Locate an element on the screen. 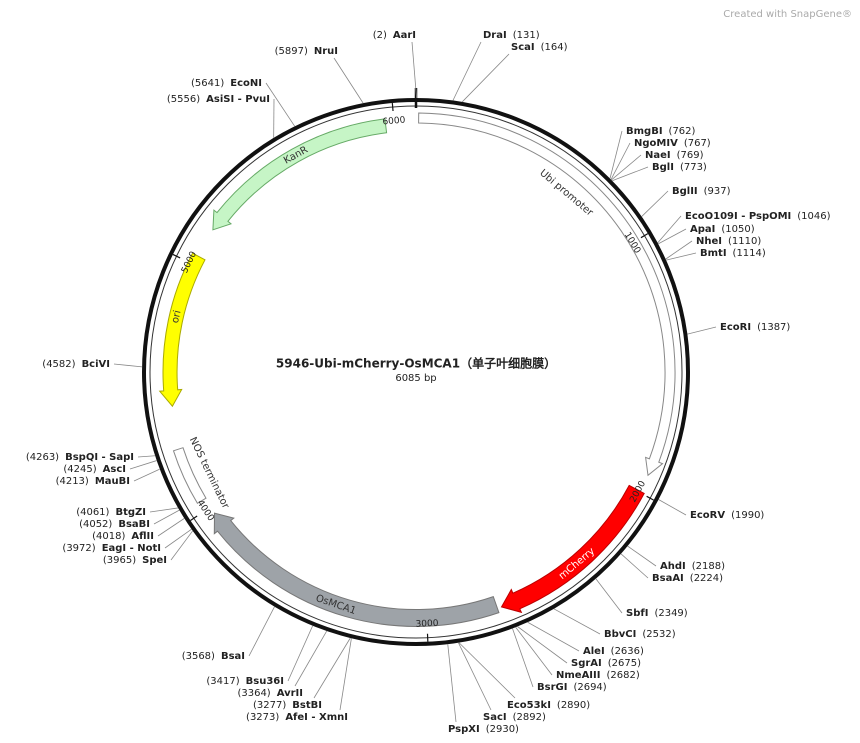  site-name: SbfI is located at coordinates (637, 613).